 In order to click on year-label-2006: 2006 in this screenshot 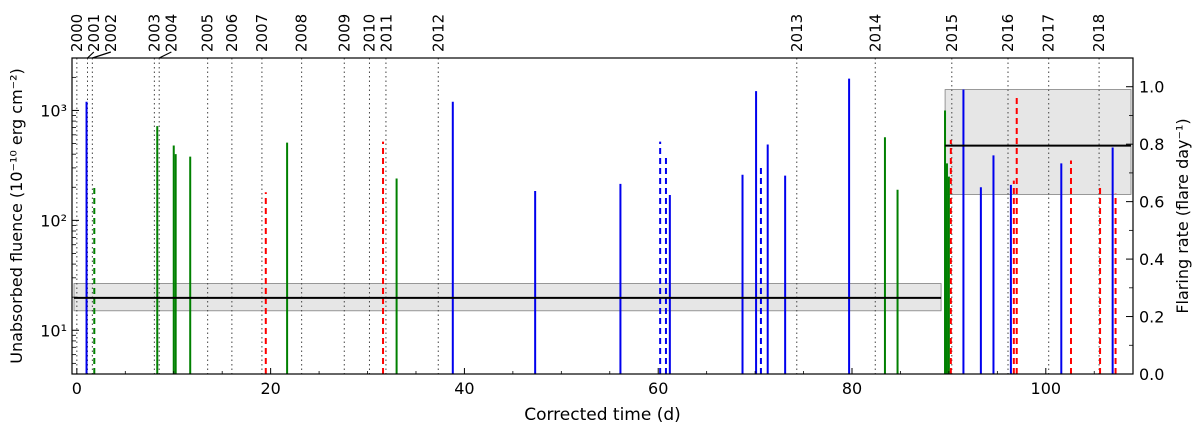, I will do `click(232, 33)`.